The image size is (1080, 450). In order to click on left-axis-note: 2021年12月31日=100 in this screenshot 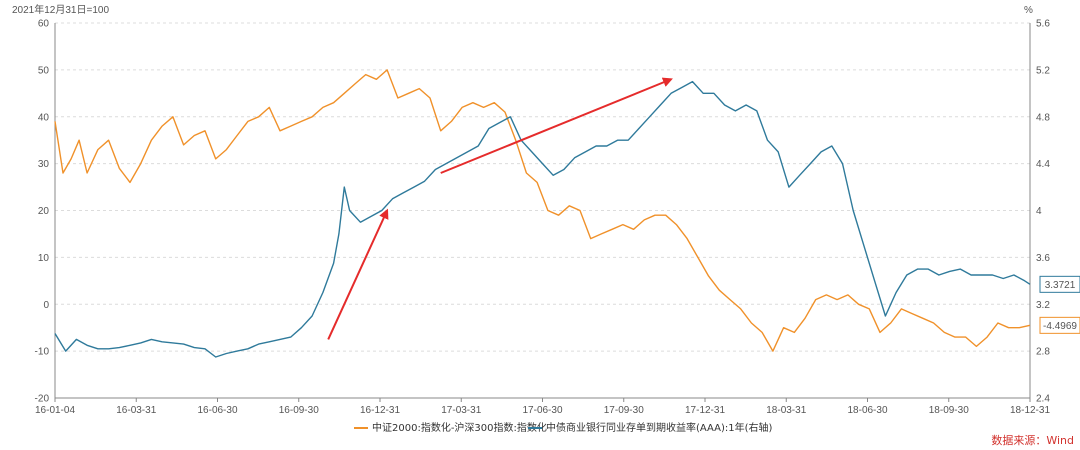, I will do `click(60, 9)`.